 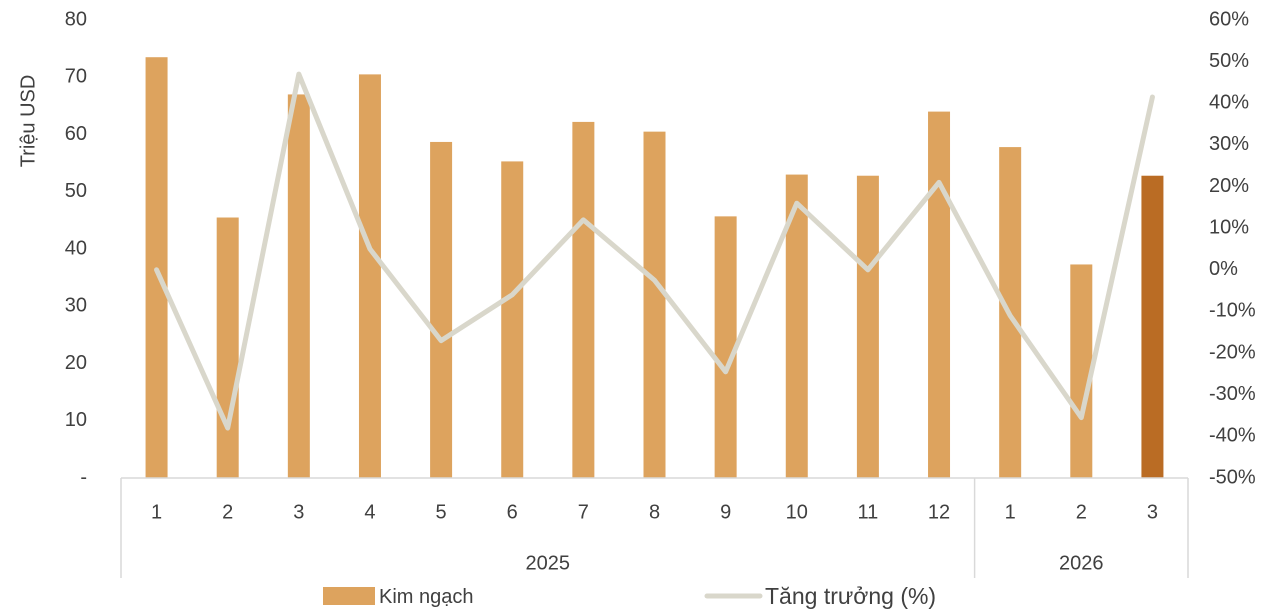 What do you see at coordinates (1229, 144) in the screenshot?
I see `right-tick-label: 30%` at bounding box center [1229, 144].